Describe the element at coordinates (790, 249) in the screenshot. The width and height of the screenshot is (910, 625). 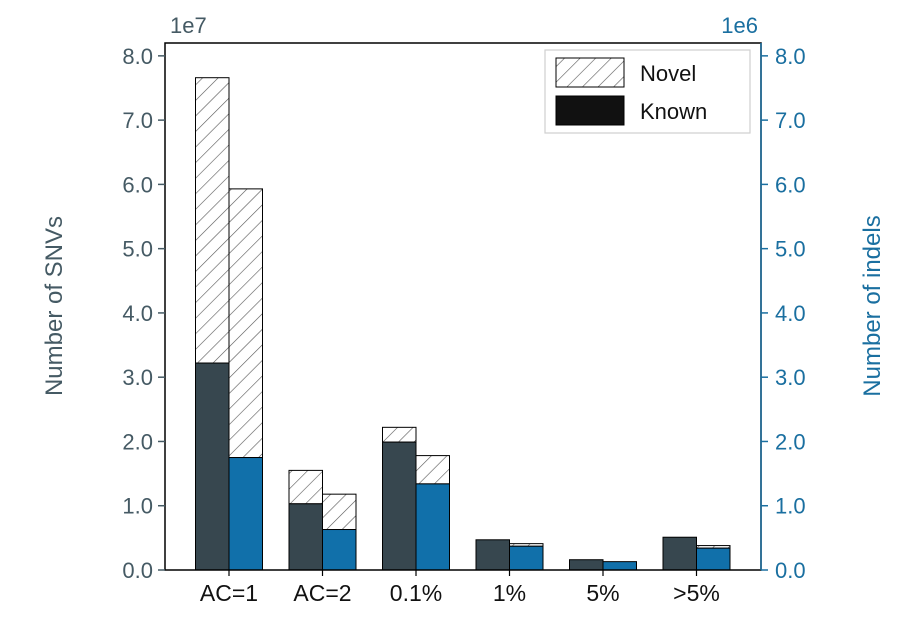
I see `right-tick-label: 5.0` at that location.